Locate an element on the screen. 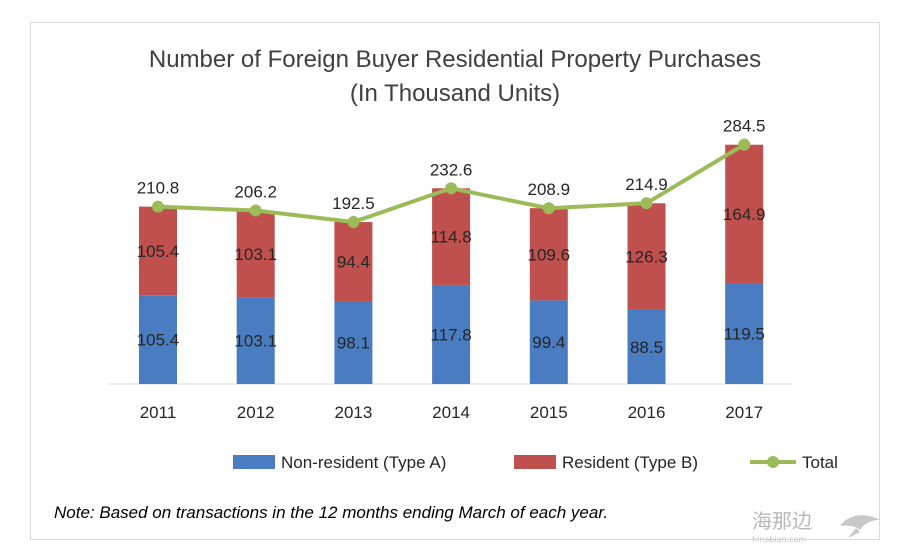  data-label-total: 210.8 is located at coordinates (158, 188).